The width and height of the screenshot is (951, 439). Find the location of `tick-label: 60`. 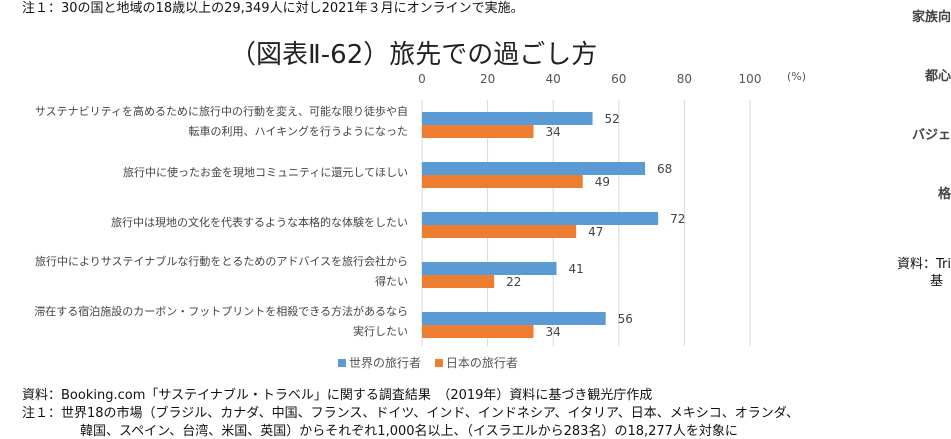

tick-label: 60 is located at coordinates (619, 79).